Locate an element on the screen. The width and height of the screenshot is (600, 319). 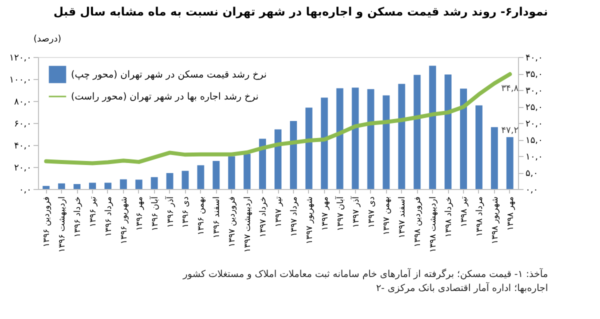
x-tick-label: تیر ۱۳۹۶ is located at coordinates (93, 212).